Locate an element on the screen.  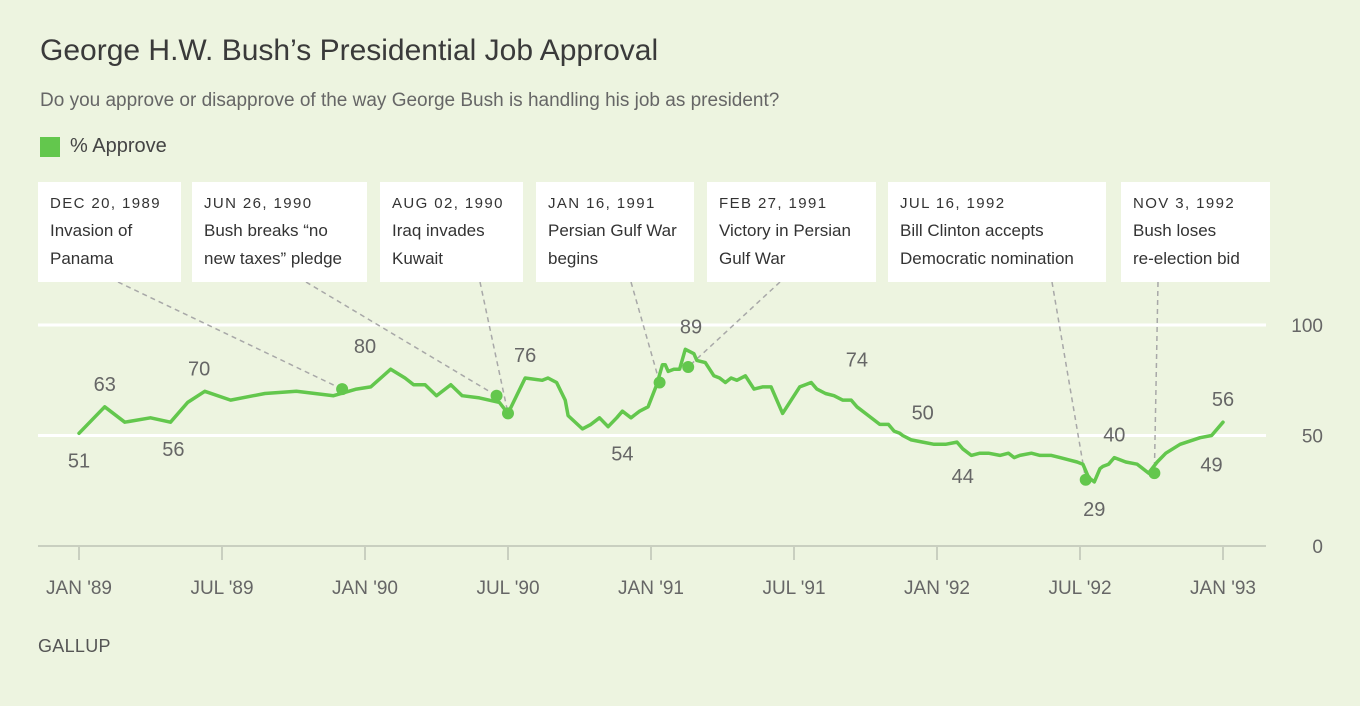
annotation-line1-6: Bush loses is located at coordinates (1174, 230).